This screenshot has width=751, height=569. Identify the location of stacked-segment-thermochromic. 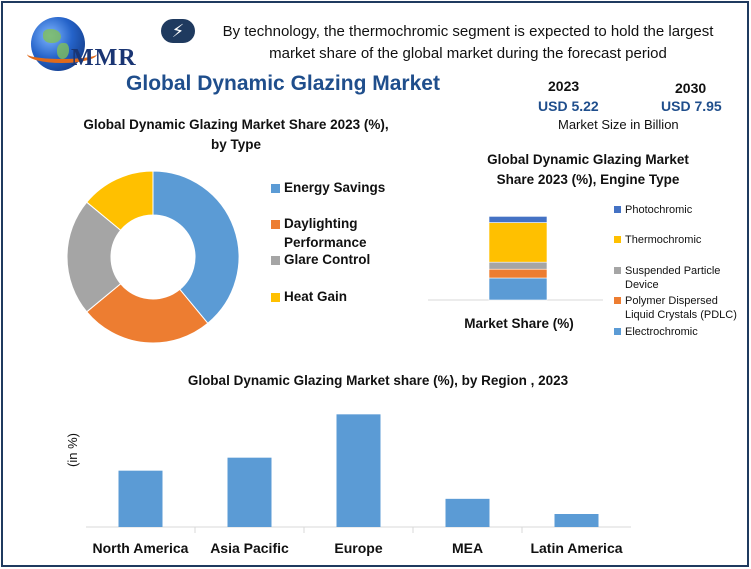
(518, 242).